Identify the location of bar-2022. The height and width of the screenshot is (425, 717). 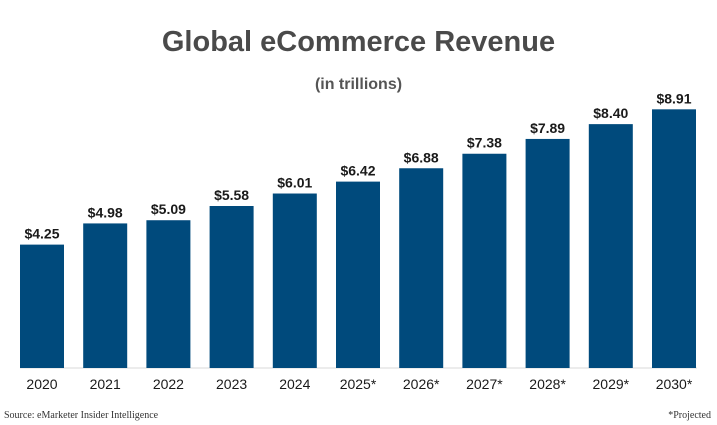
(168, 294).